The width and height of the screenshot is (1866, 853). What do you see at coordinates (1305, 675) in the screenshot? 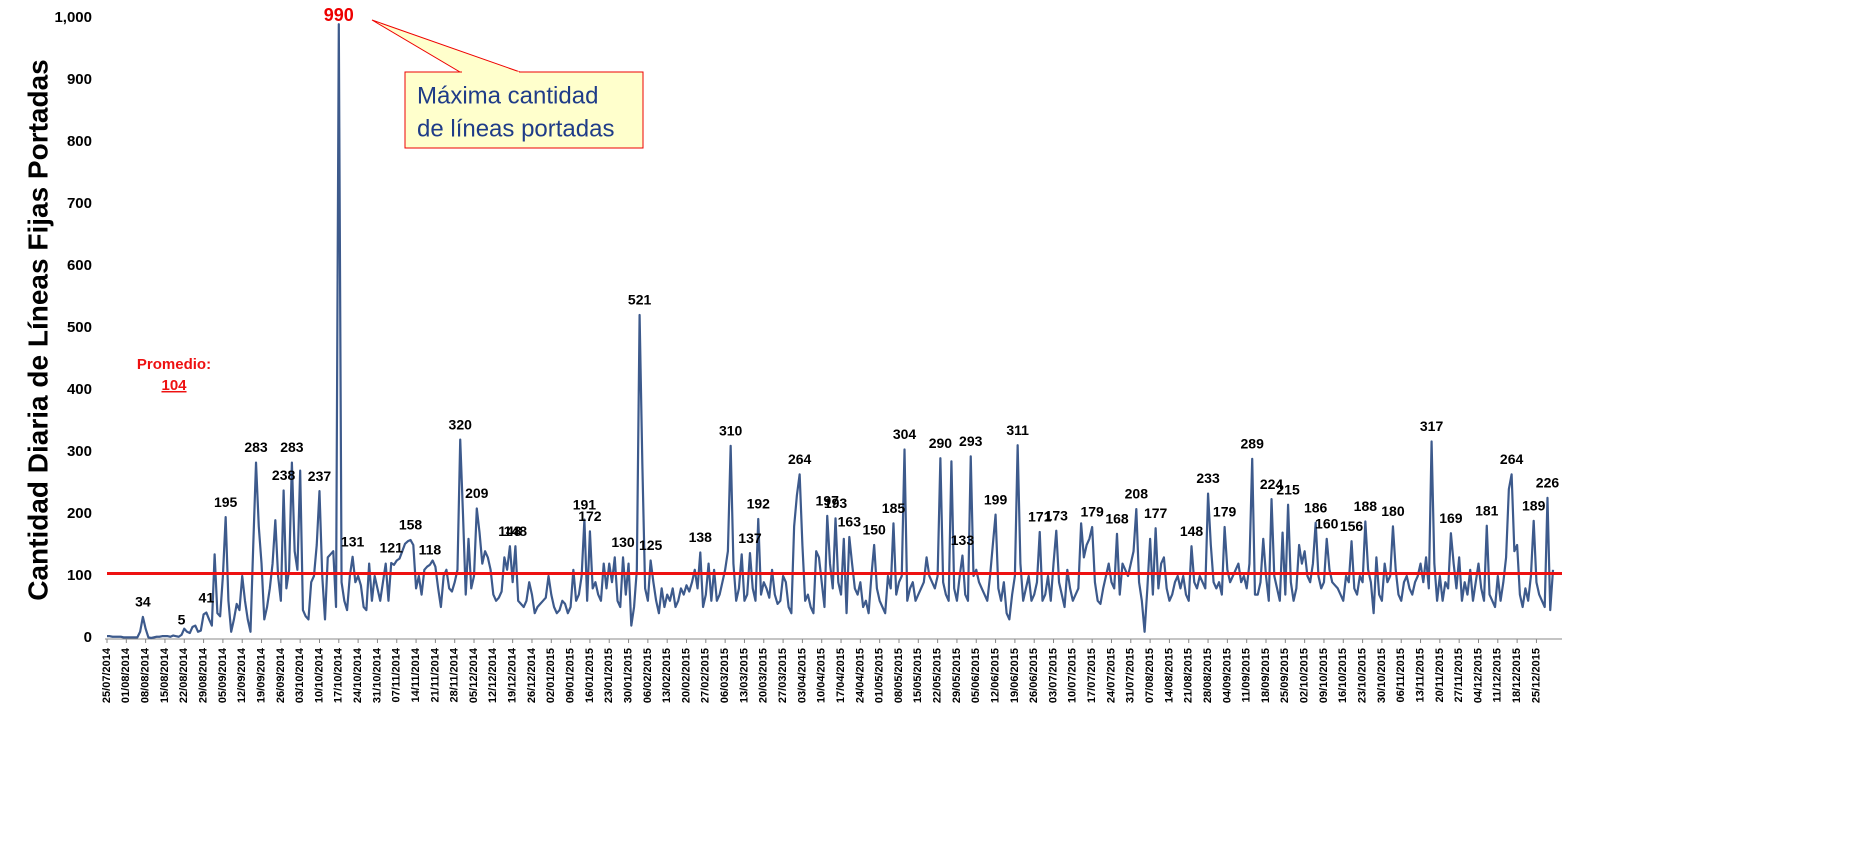
I see `x-tick-label: 02/10/2015` at bounding box center [1305, 675].